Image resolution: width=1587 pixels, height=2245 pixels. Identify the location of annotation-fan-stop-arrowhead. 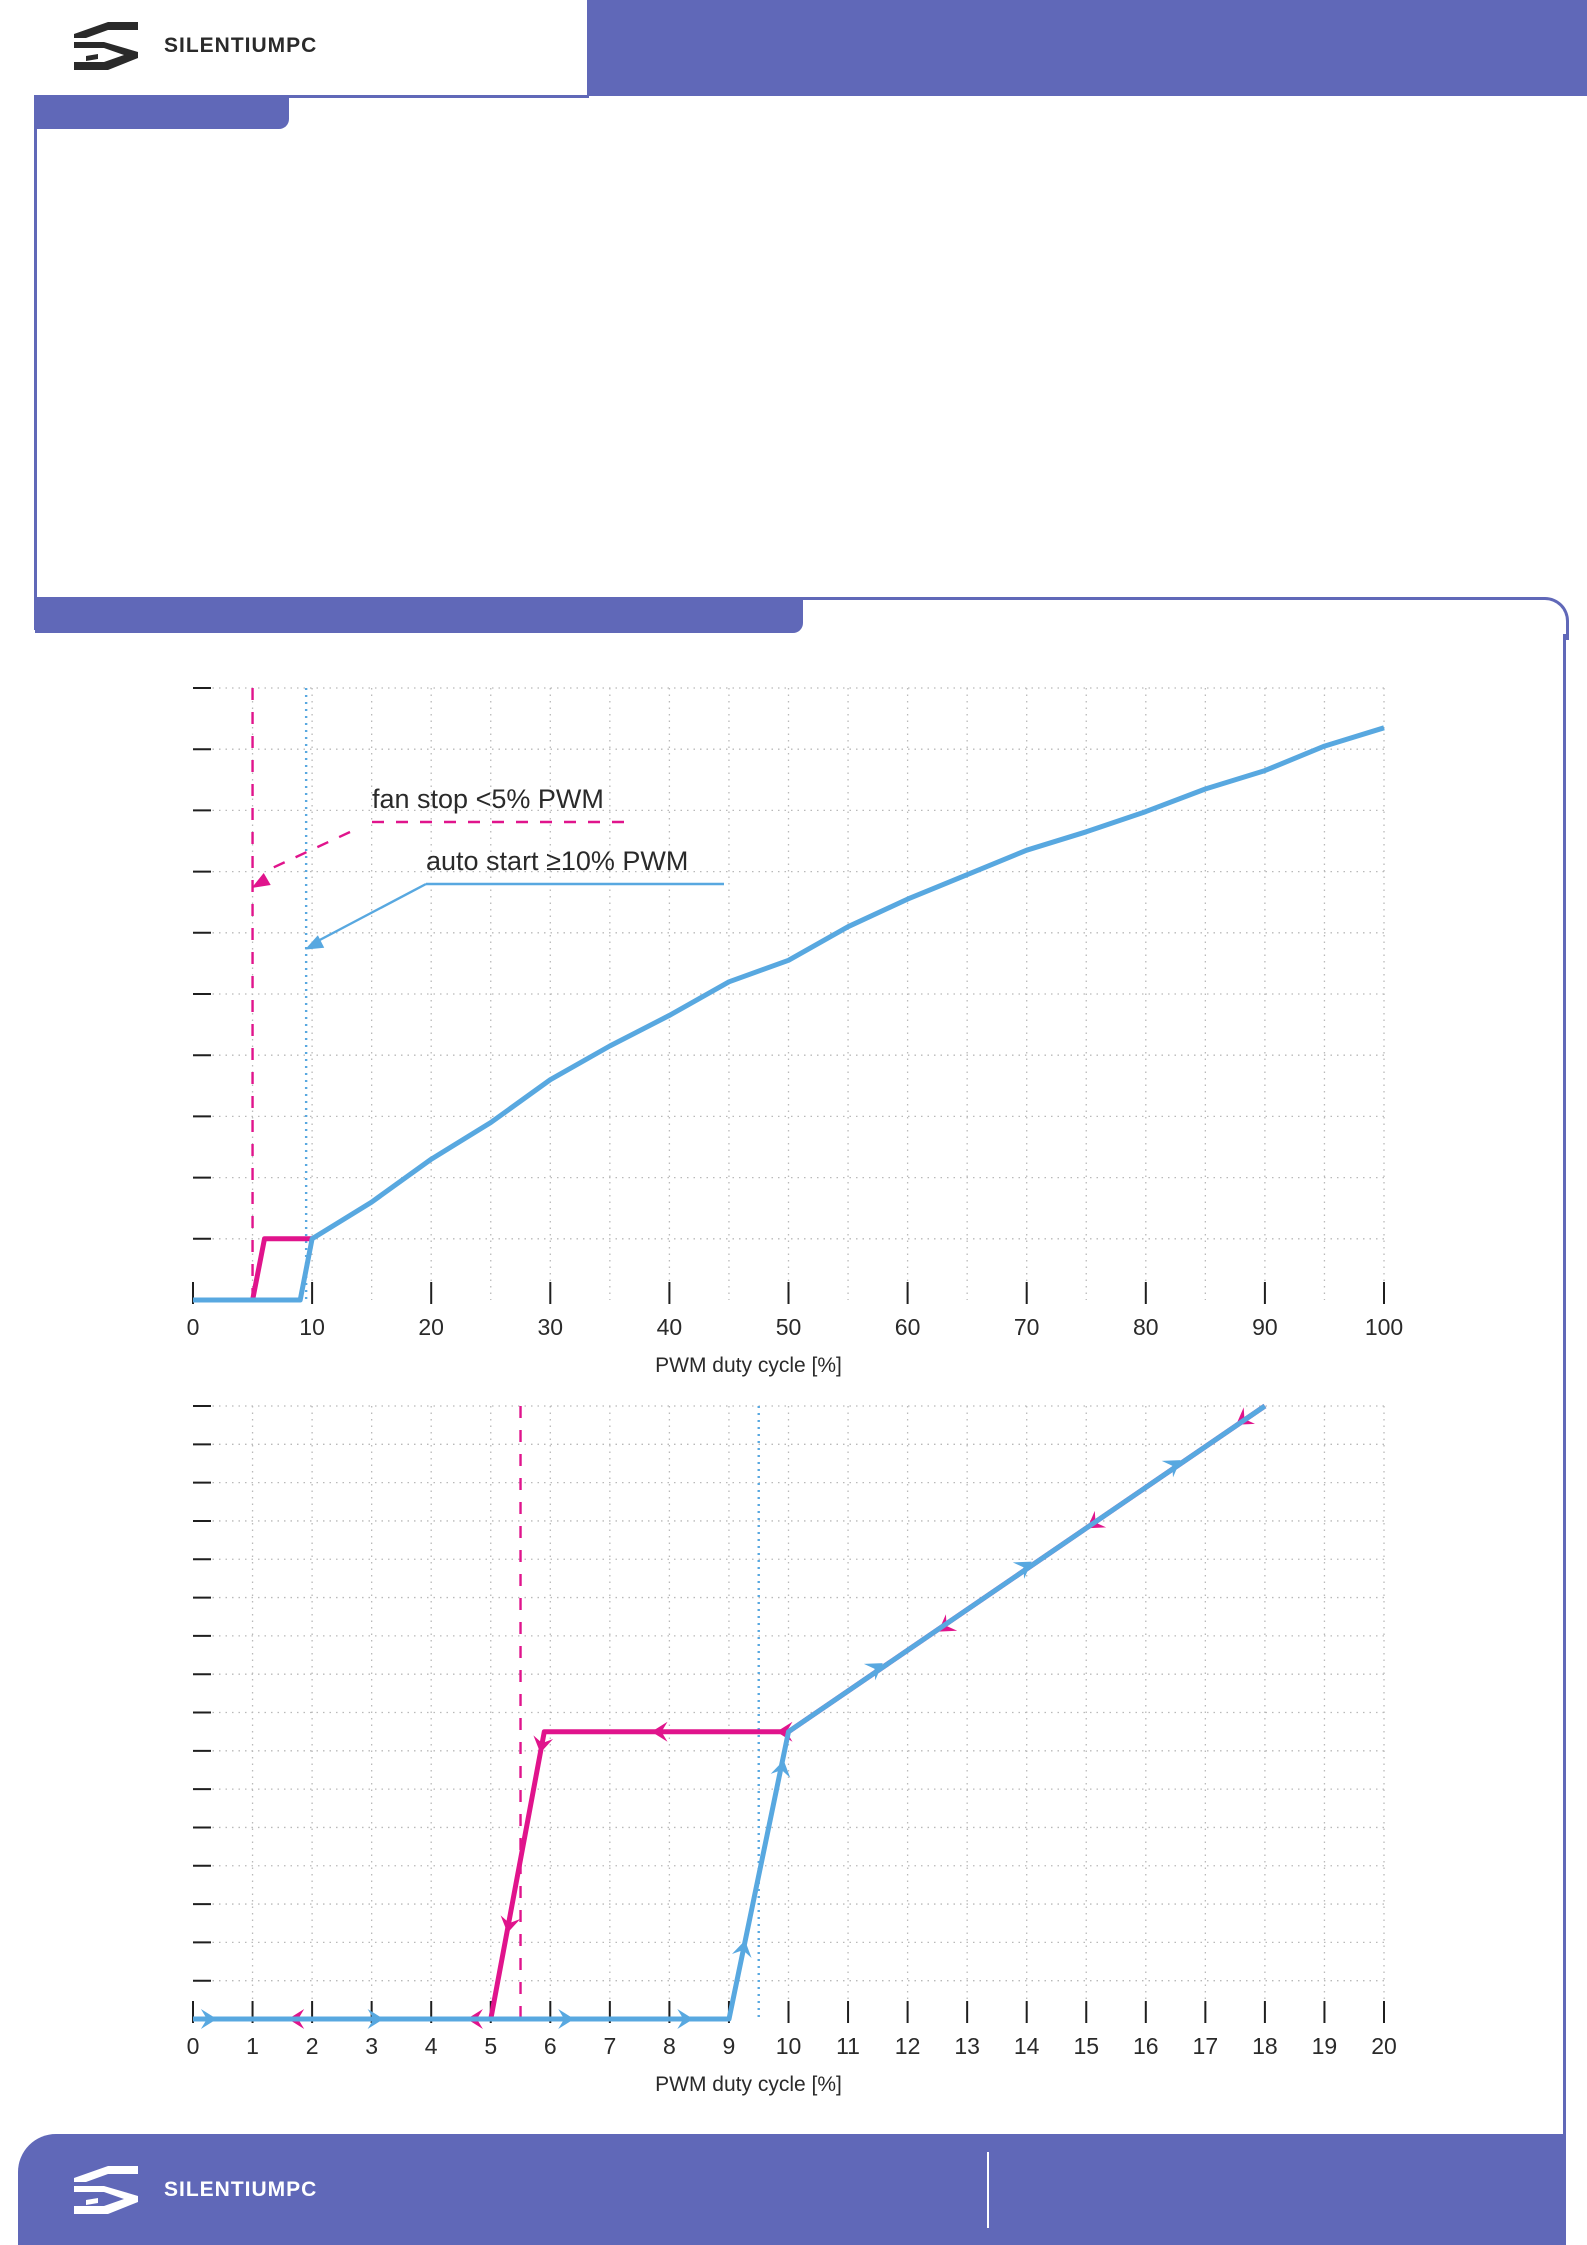
(261, 880).